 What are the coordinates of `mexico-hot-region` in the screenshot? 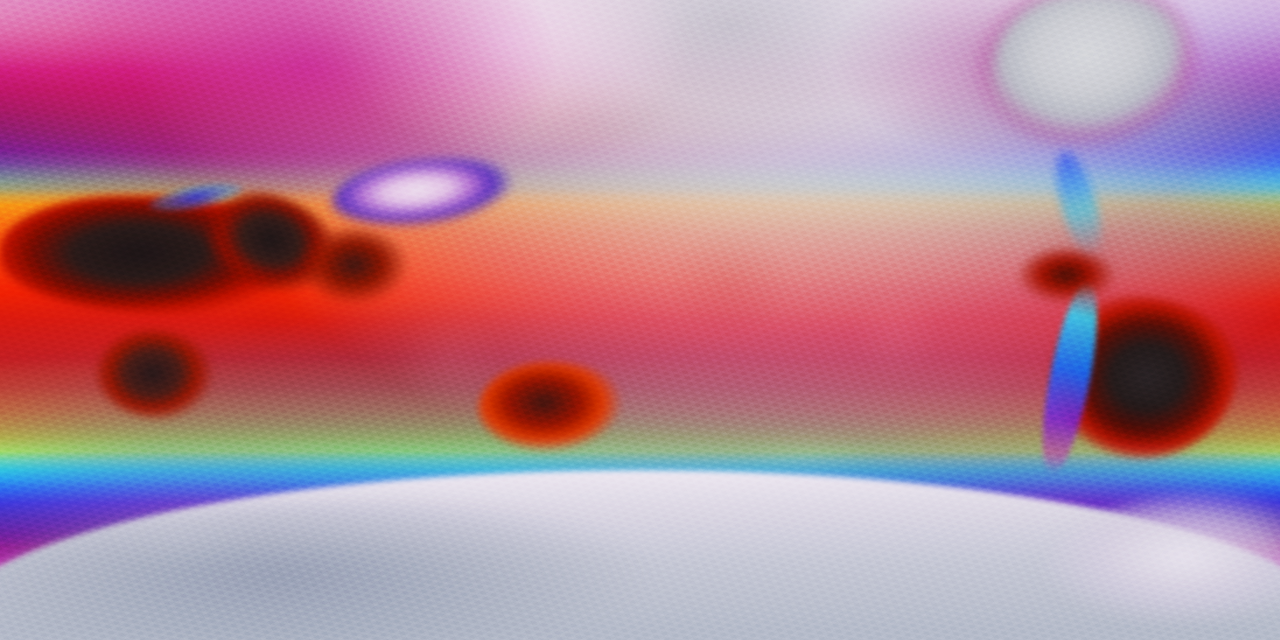 It's located at (1066, 276).